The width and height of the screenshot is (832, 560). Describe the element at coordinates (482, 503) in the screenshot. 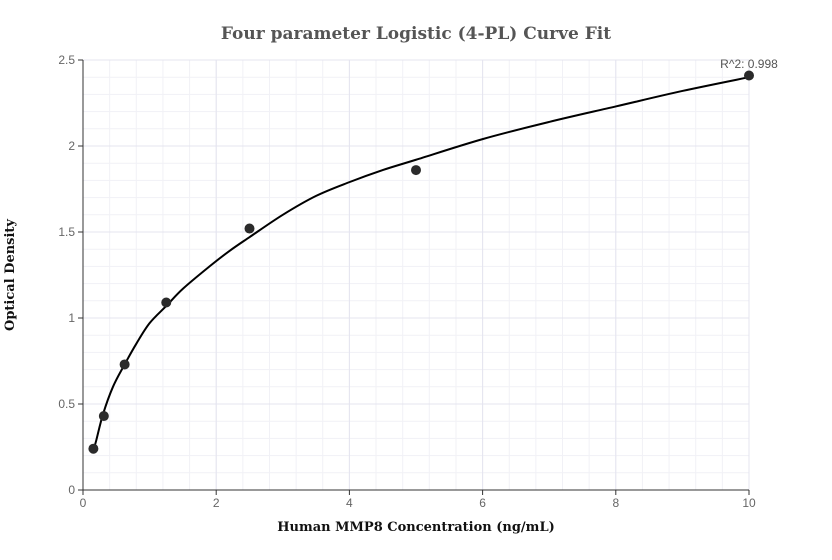

I see `x-tick-label: 6` at that location.